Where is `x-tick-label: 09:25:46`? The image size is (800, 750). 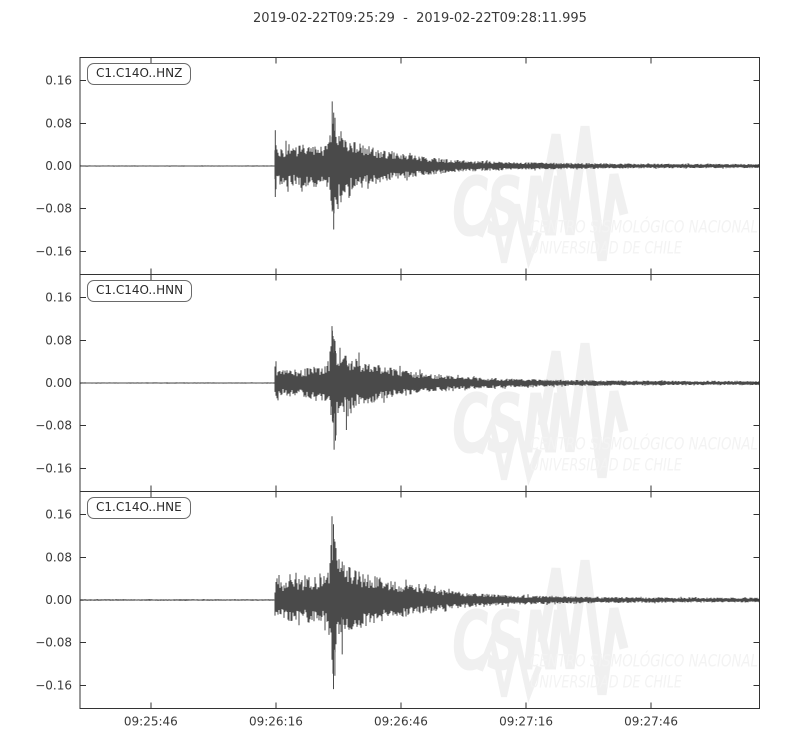
x-tick-label: 09:25:46 is located at coordinates (151, 722).